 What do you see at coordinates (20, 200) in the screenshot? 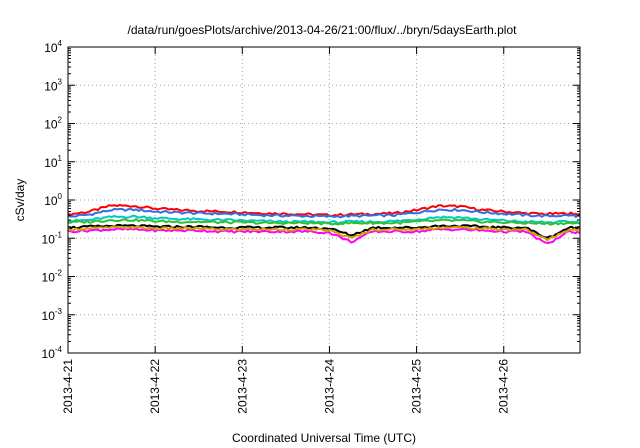
I see `y-axis-label: cSv/day` at bounding box center [20, 200].